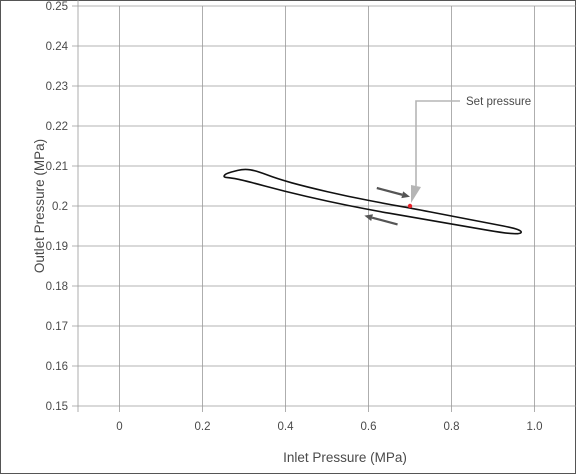  What do you see at coordinates (119, 427) in the screenshot?
I see `x-tick-label: 0` at bounding box center [119, 427].